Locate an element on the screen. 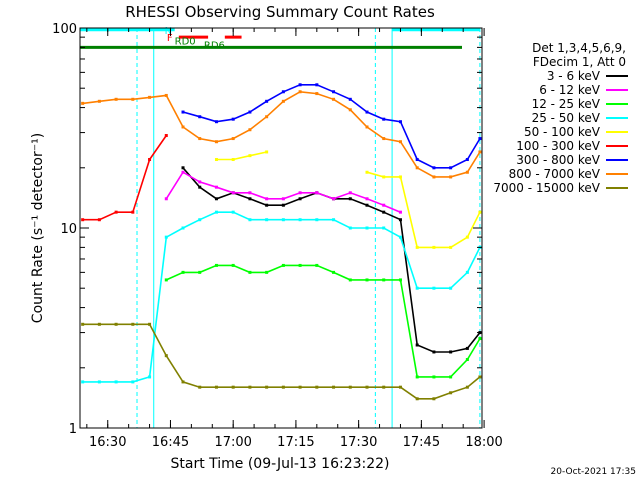 The width and height of the screenshot is (640, 480). legend-header-line-2: FDecim 1, Att 0 is located at coordinates (579, 62).